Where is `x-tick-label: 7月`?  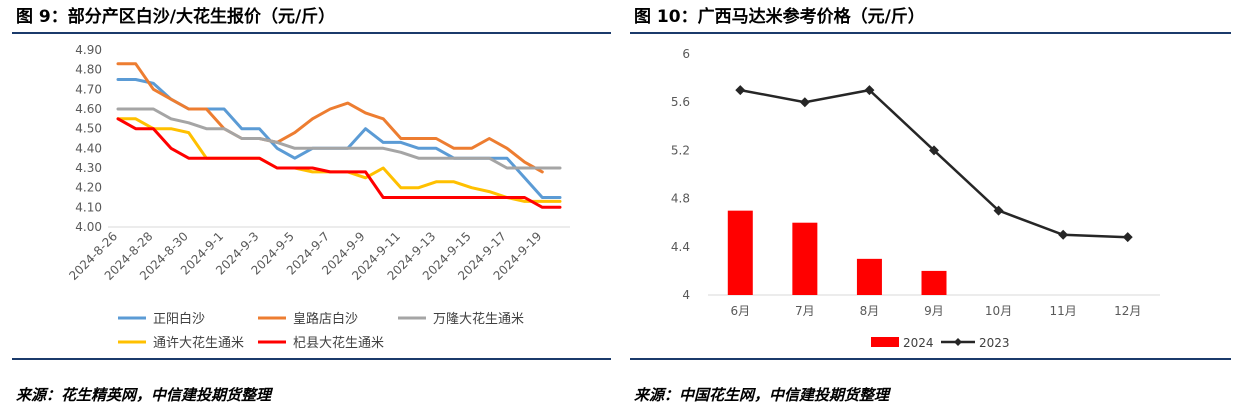
x-tick-label: 7月 is located at coordinates (805, 311).